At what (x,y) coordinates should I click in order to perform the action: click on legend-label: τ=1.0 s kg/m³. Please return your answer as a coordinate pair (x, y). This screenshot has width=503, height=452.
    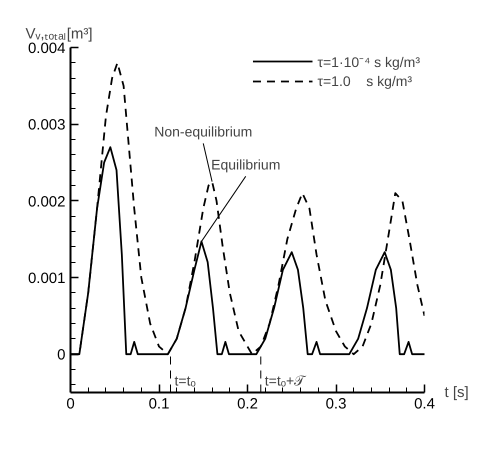
    Looking at the image, I should click on (364, 81).